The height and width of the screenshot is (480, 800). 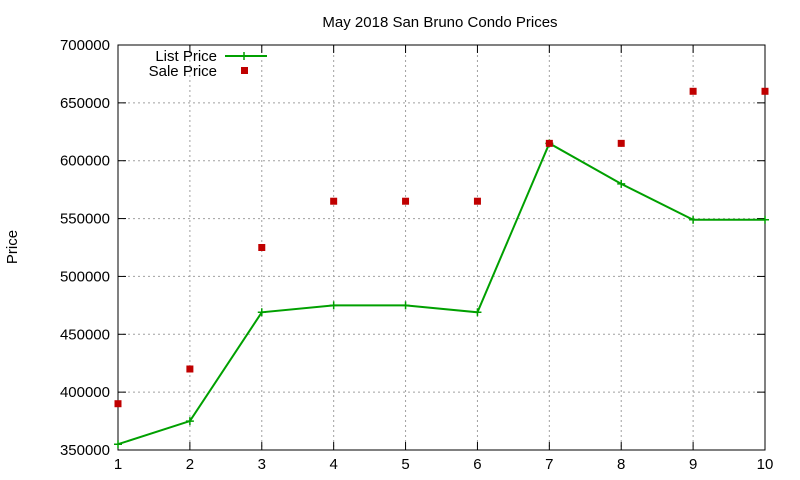 I want to click on x-tick-label: 9, so click(x=693, y=464).